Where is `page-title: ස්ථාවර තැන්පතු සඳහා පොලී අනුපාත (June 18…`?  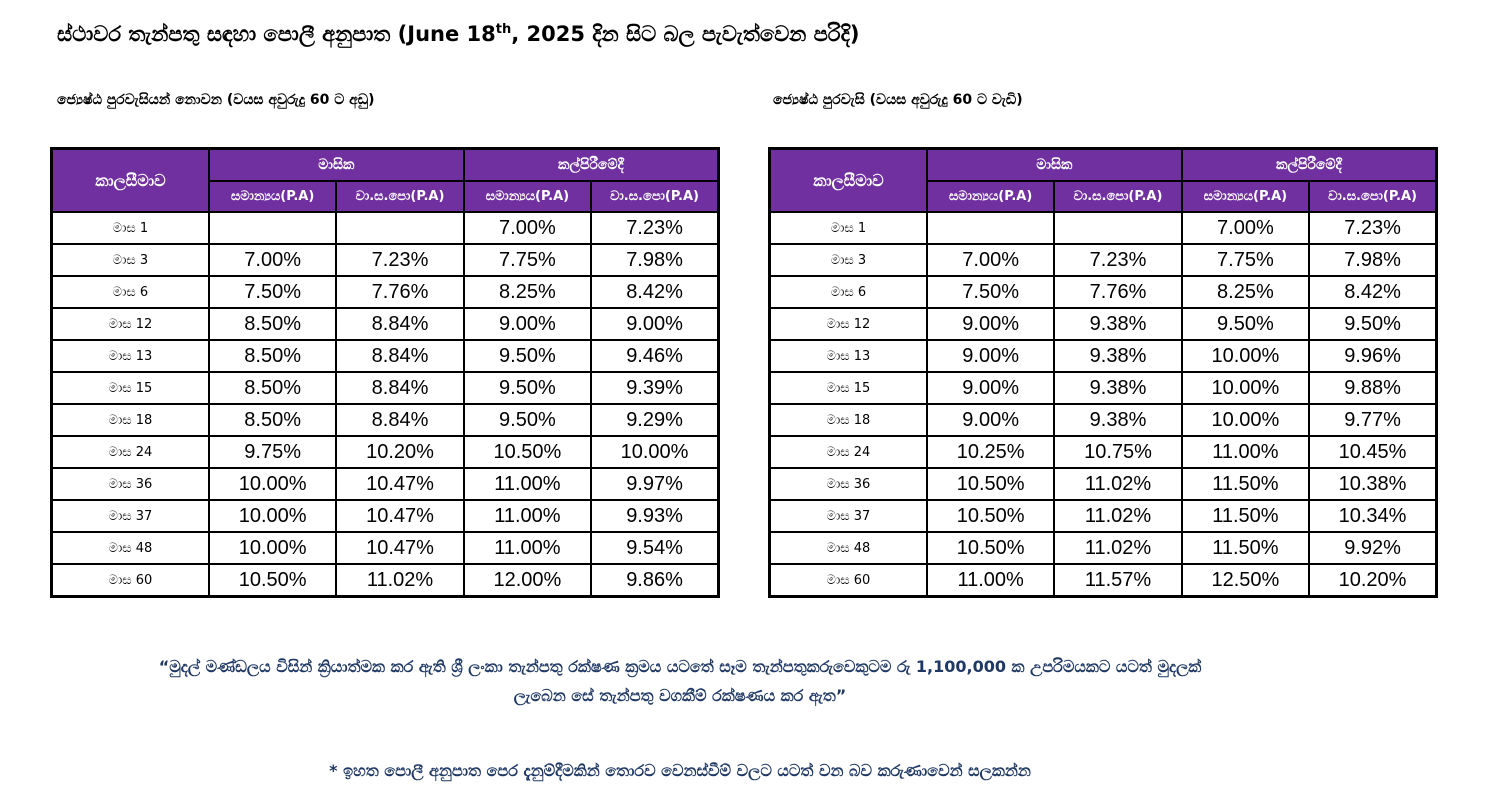 page-title: ස්ථාවර තැන්පතු සඳහා පොලී අනුපාත (June 18… is located at coordinates (458, 34).